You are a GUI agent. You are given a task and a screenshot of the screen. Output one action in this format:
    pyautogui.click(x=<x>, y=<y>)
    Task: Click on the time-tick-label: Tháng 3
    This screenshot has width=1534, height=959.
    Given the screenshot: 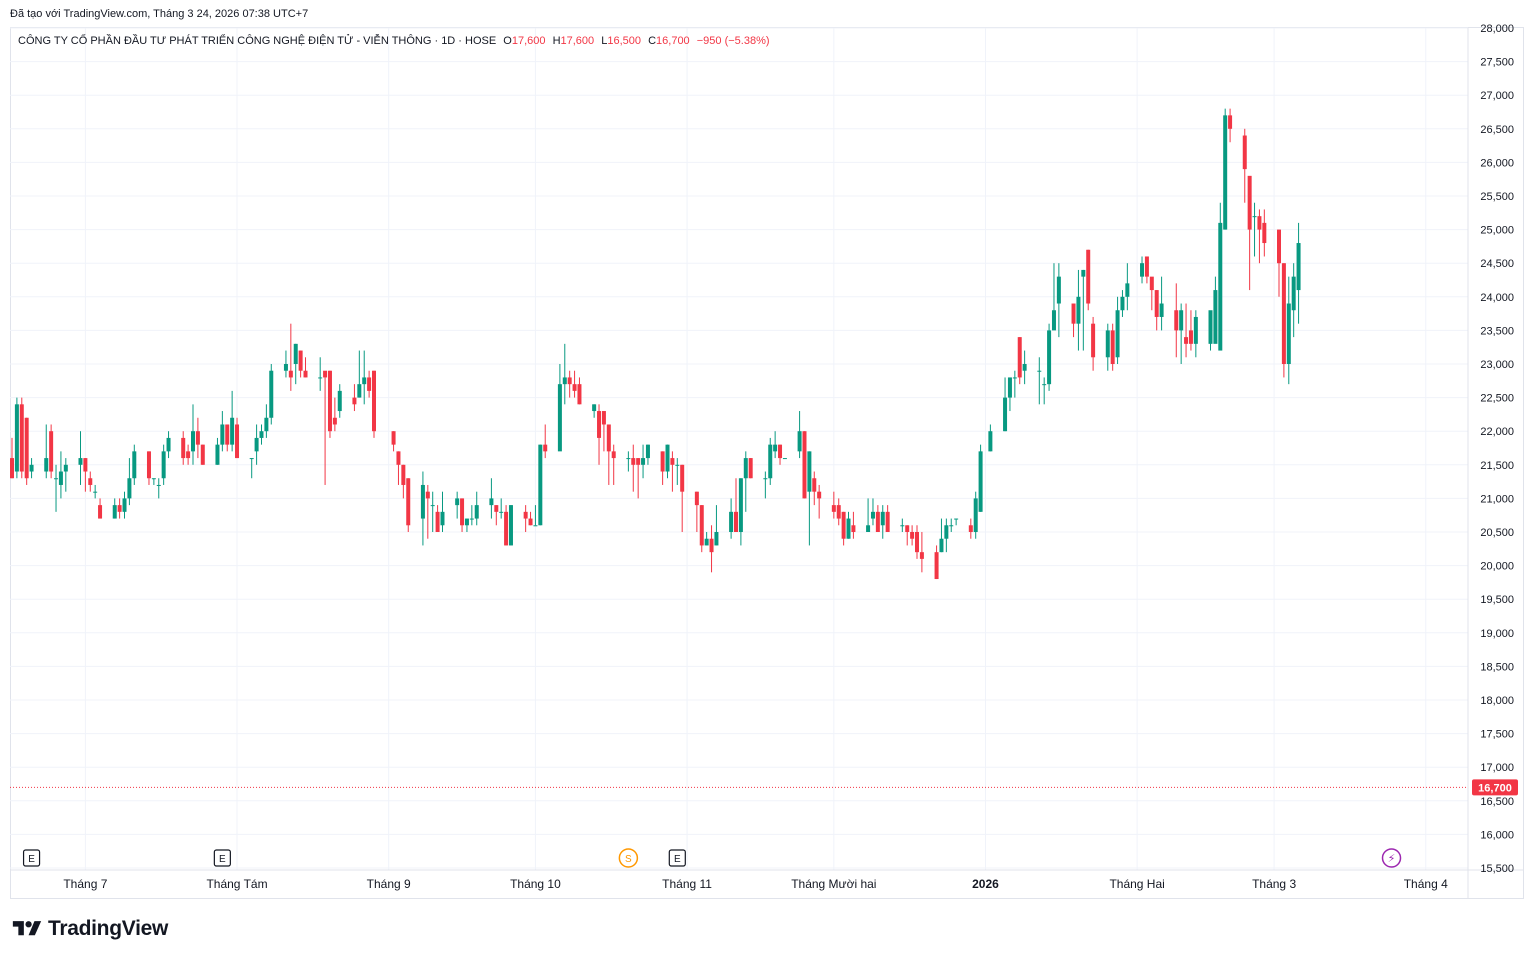 What is the action you would take?
    pyautogui.click(x=1274, y=884)
    